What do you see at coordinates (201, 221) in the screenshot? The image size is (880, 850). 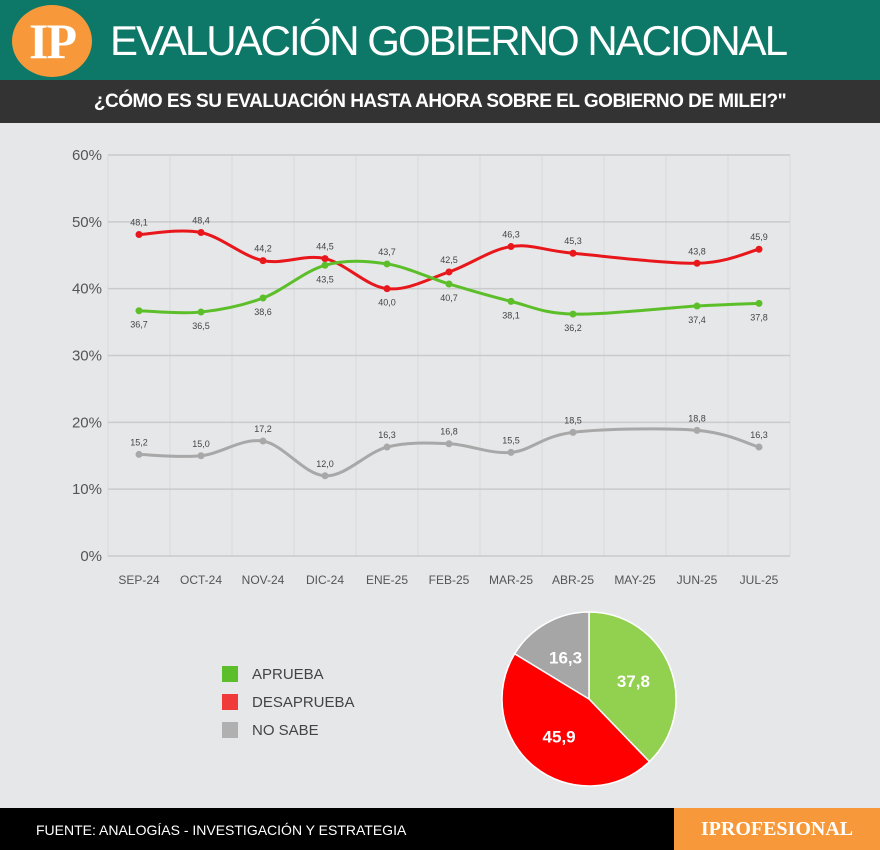 I see `data-label: 48,4` at bounding box center [201, 221].